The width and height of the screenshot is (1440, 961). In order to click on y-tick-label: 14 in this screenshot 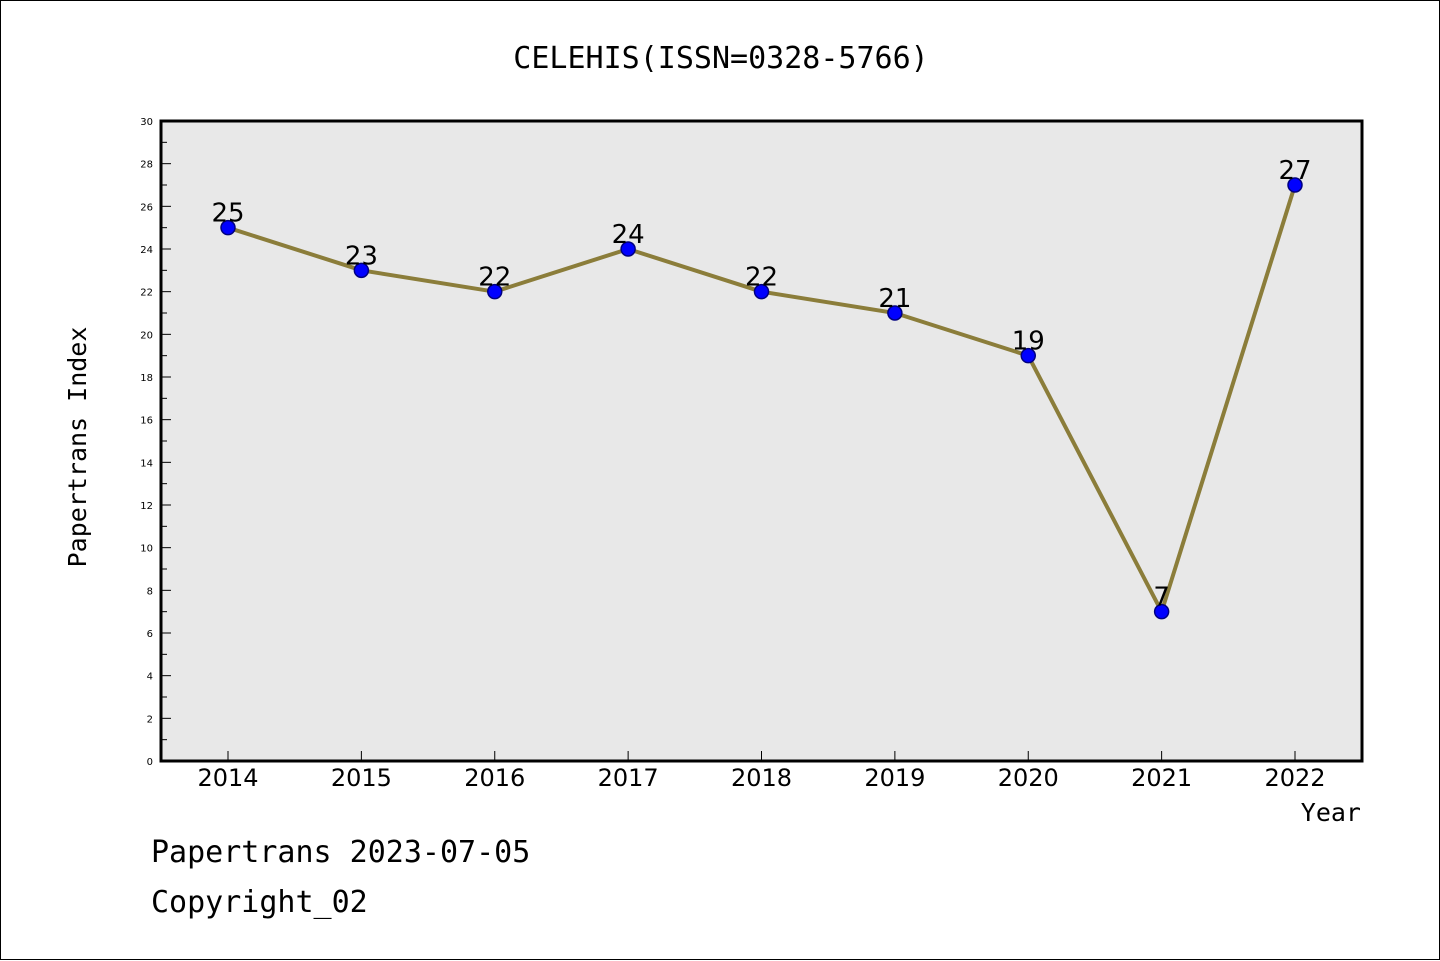, I will do `click(146, 463)`.